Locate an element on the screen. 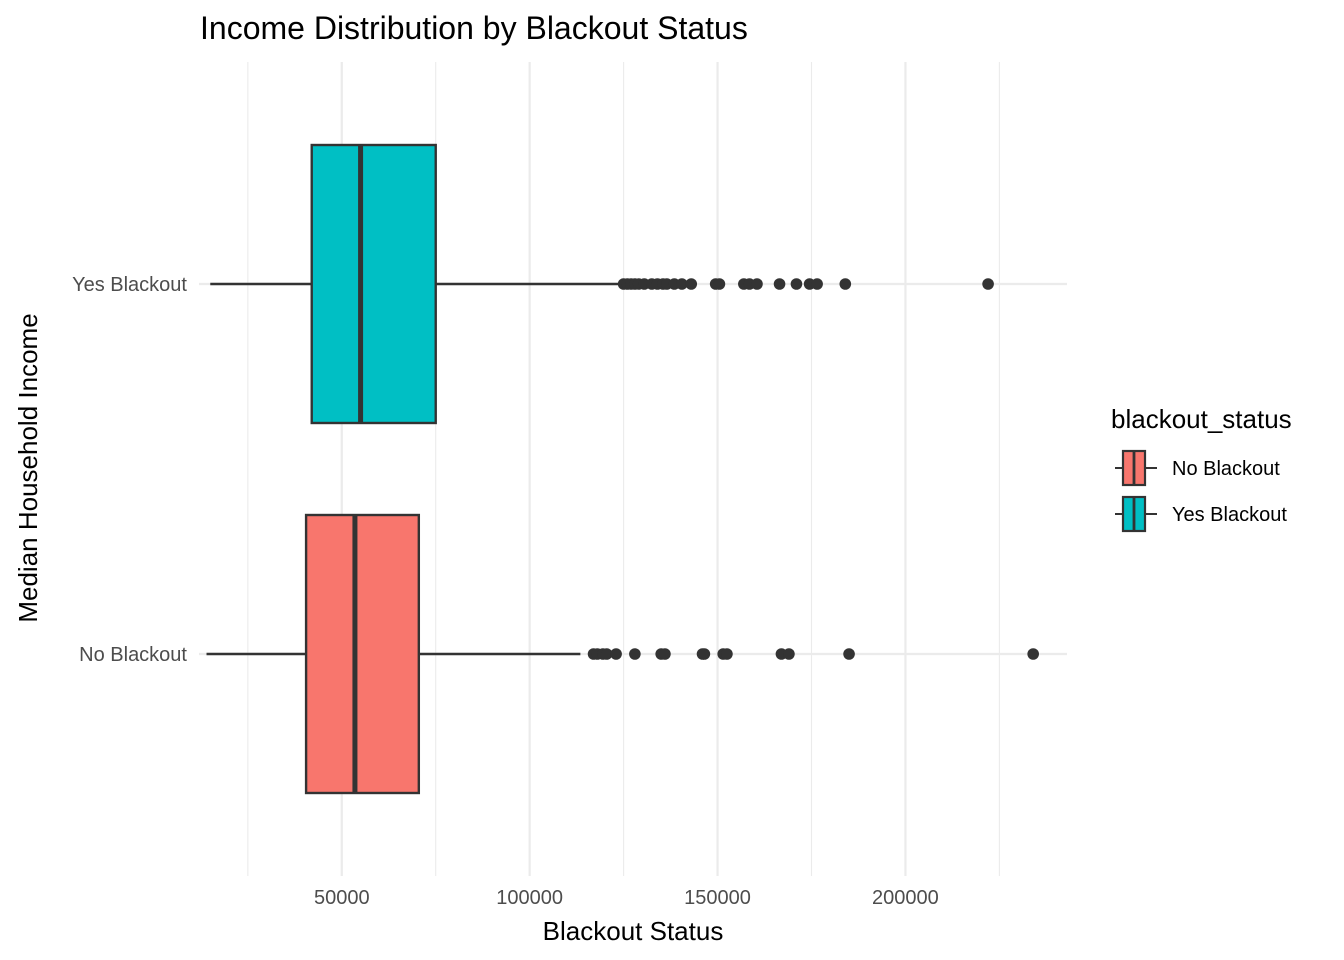 This screenshot has height=960, width=1344. y-tick-label: Yes Blackout is located at coordinates (129, 285).